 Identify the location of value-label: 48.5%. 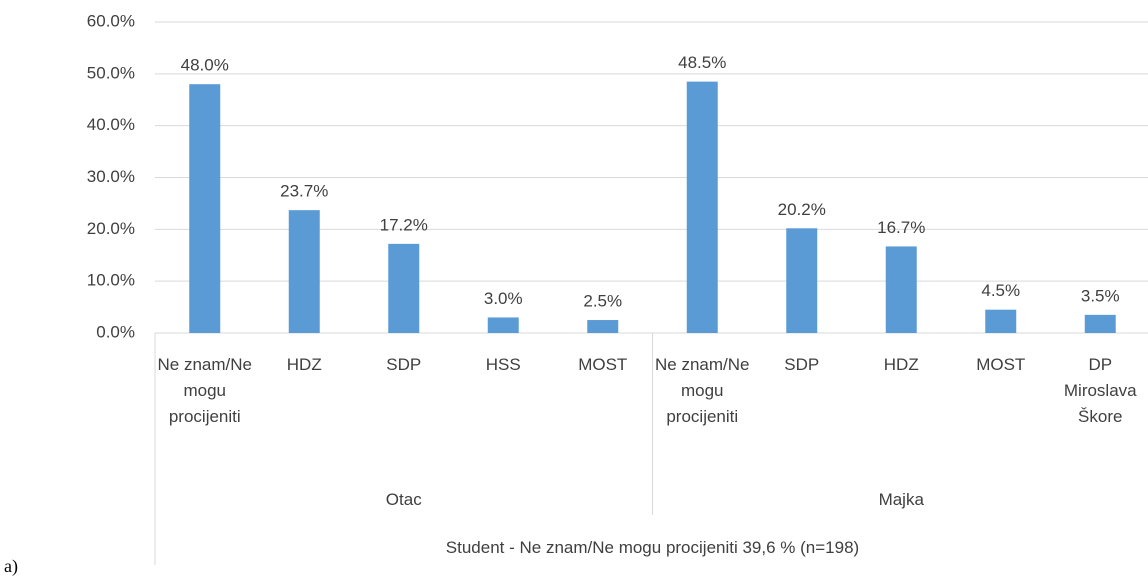
(702, 62).